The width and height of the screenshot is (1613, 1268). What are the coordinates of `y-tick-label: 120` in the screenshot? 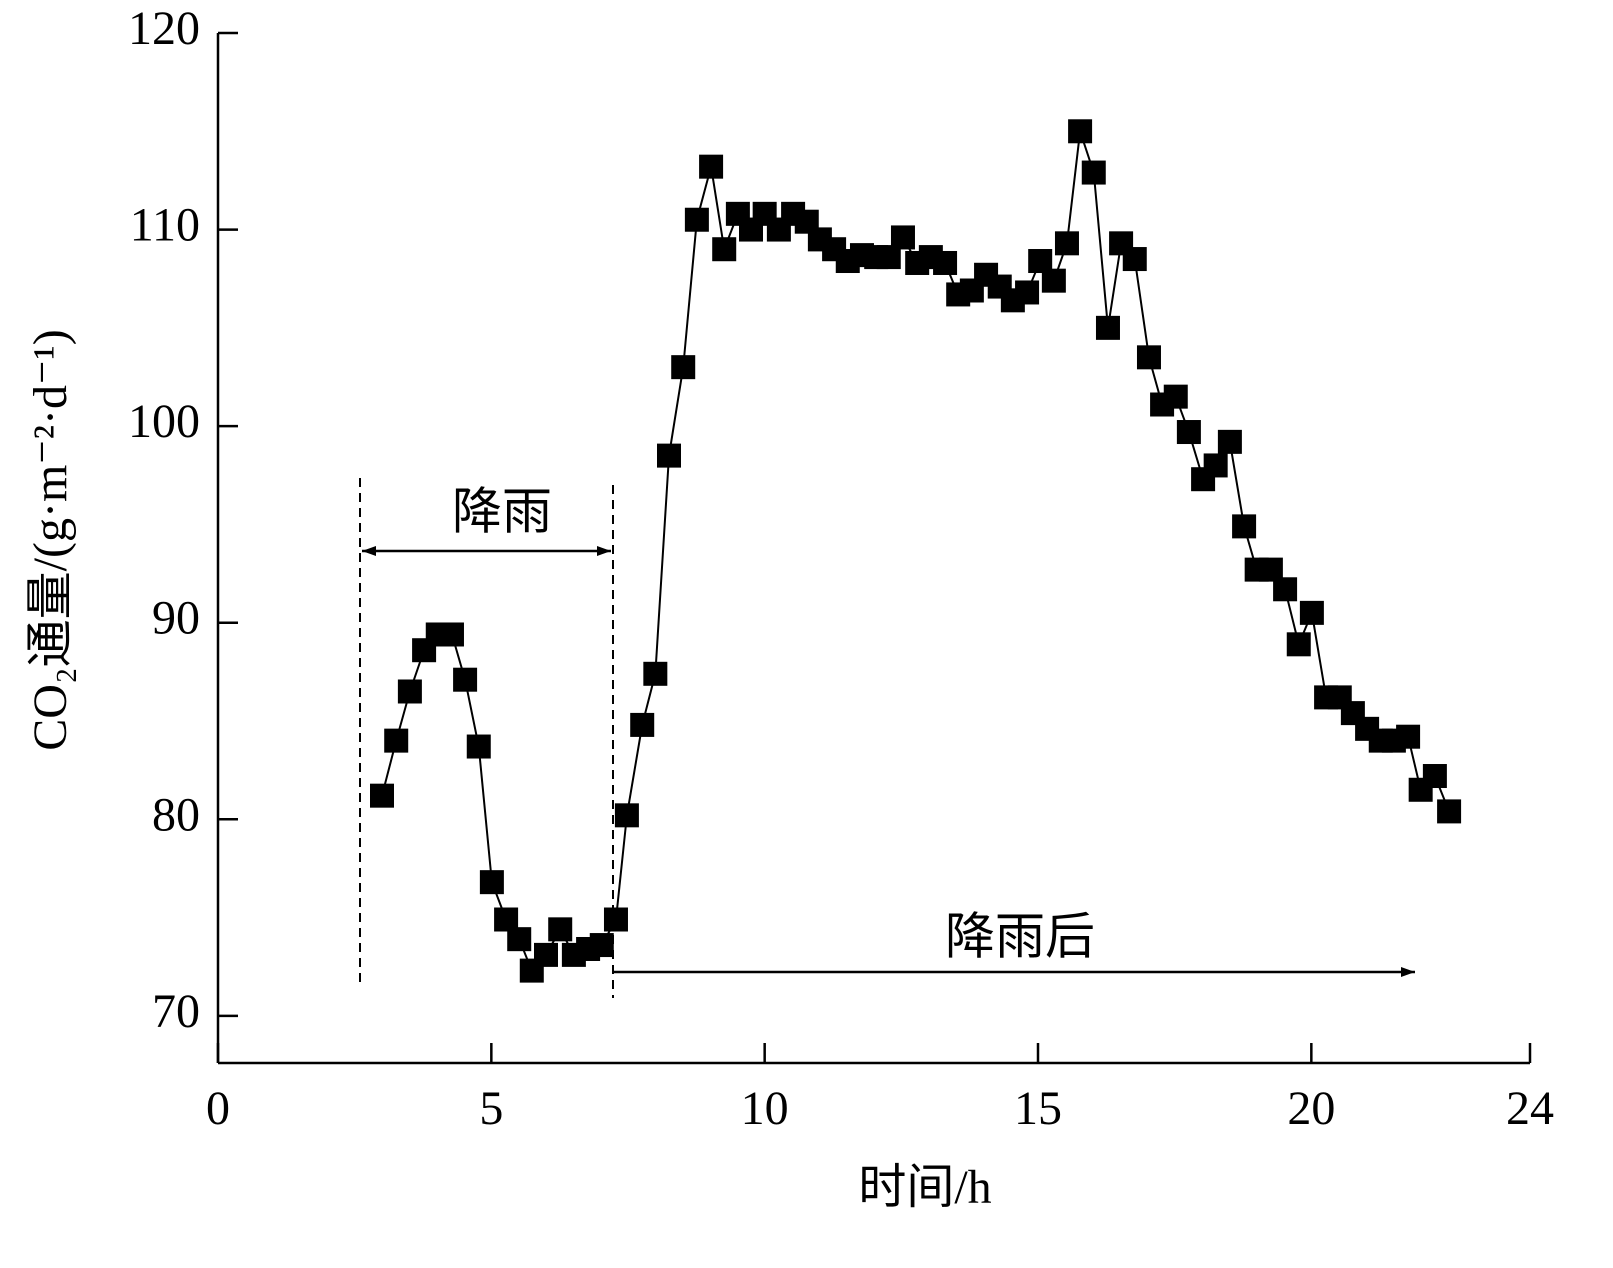 It's located at (164, 28).